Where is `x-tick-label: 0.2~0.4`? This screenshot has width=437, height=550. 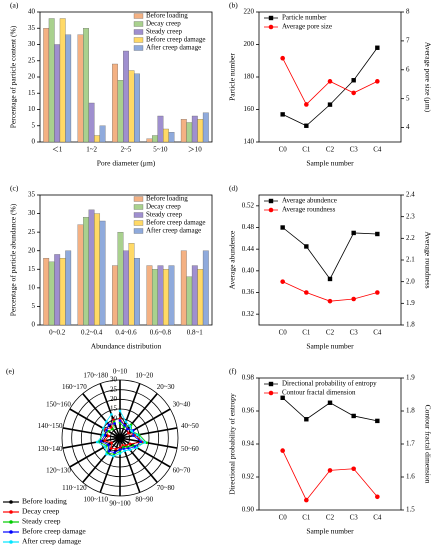
x-tick-label: 0.2~0.4 is located at coordinates (92, 333).